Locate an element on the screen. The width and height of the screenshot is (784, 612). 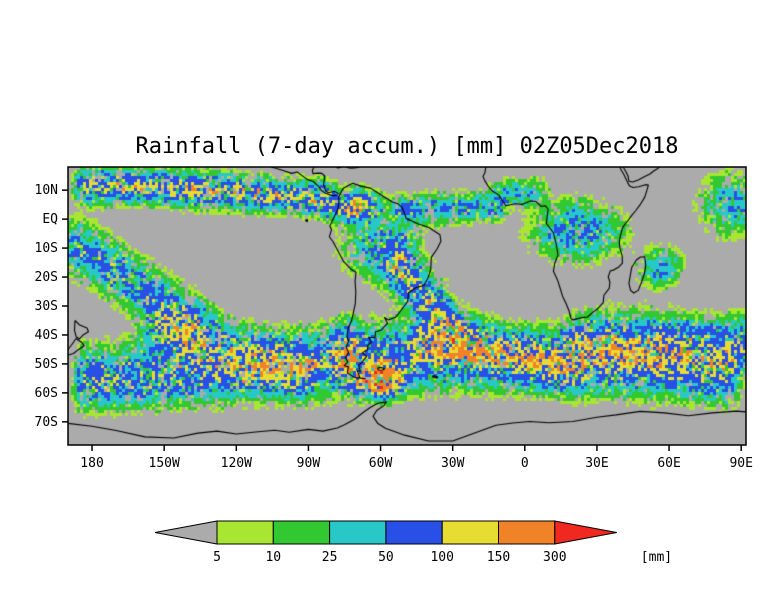
colorbar-arrow-right is located at coordinates (585, 532).